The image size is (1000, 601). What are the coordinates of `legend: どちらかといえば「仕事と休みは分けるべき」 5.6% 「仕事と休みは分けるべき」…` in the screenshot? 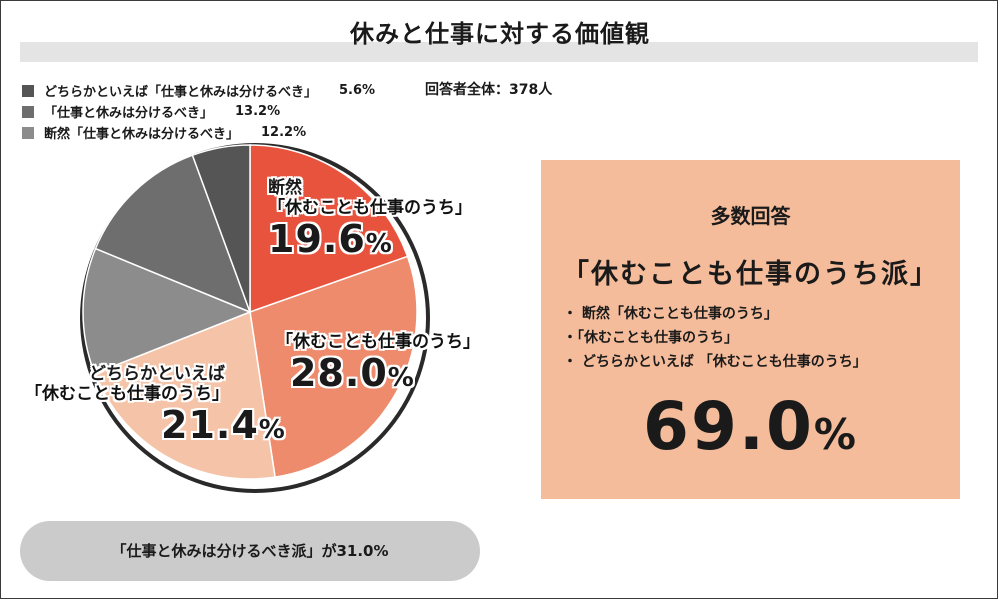 It's located at (198, 111).